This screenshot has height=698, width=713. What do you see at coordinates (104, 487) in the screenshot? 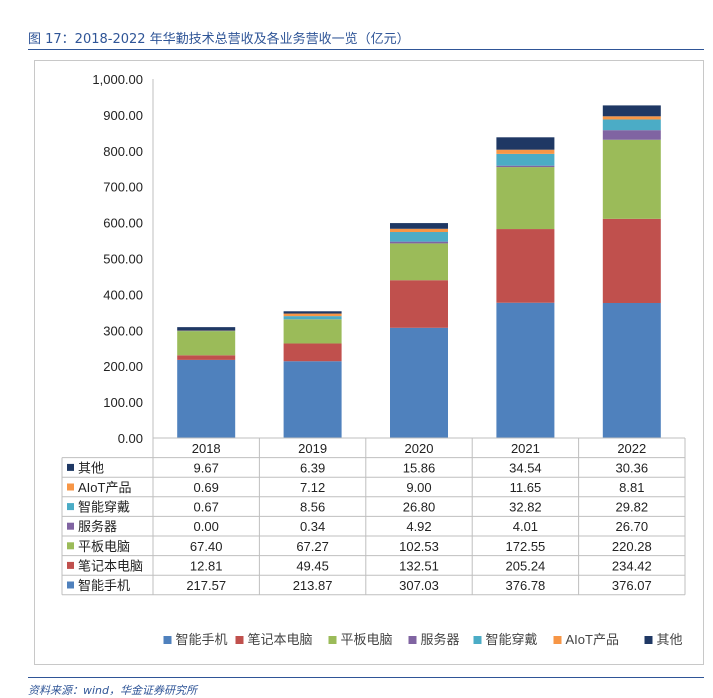
I see `table-series-name: AIoT产品` at bounding box center [104, 487].